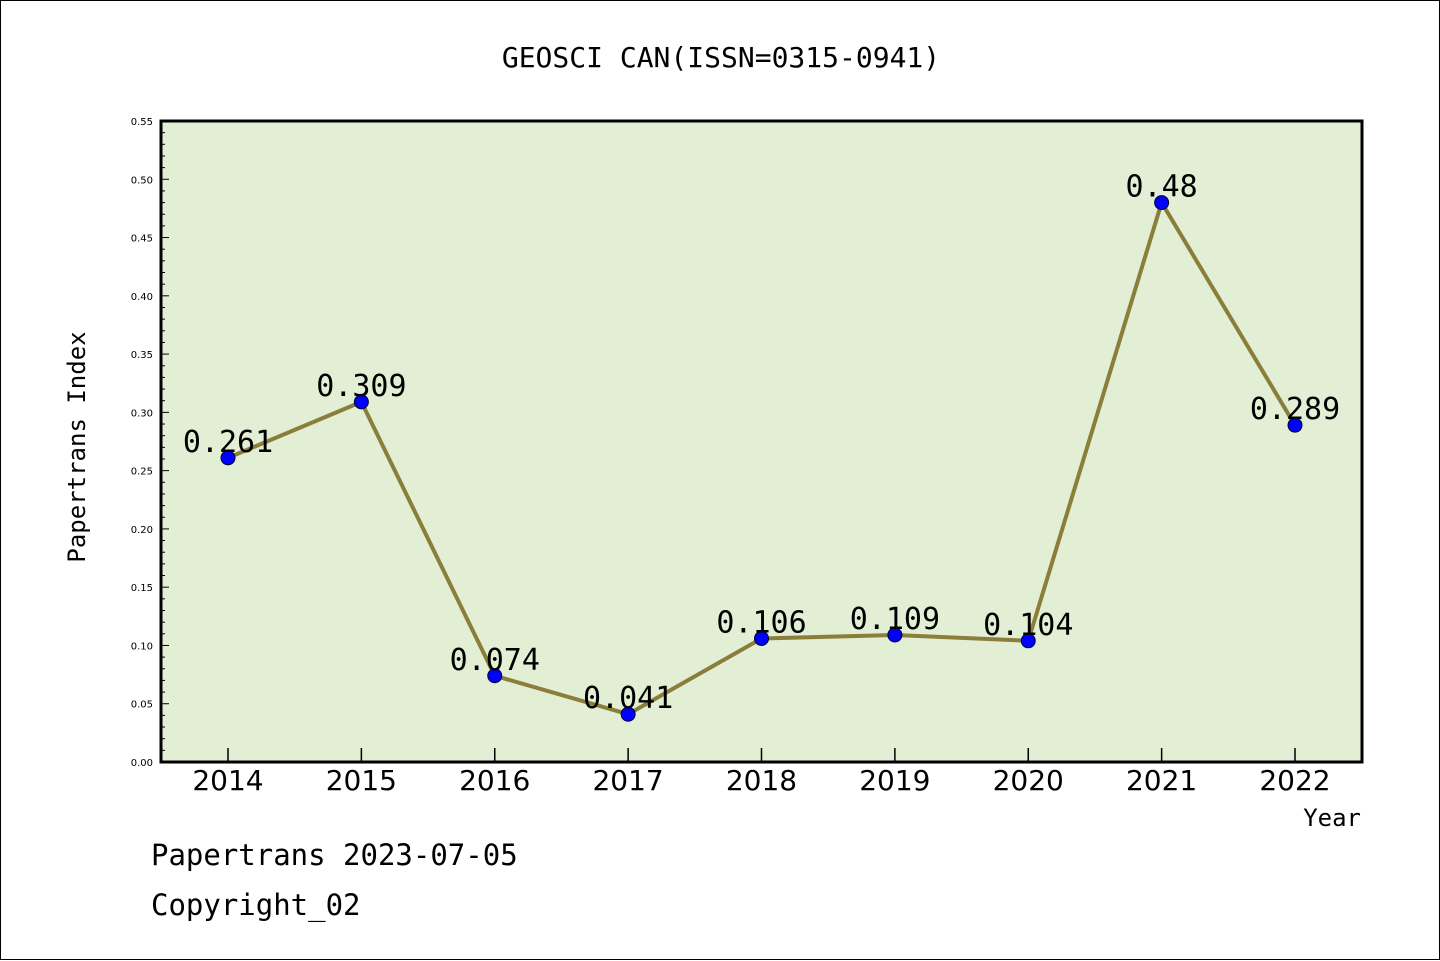 This screenshot has width=1440, height=961. Describe the element at coordinates (895, 619) in the screenshot. I see `data-label: 0.109` at that location.